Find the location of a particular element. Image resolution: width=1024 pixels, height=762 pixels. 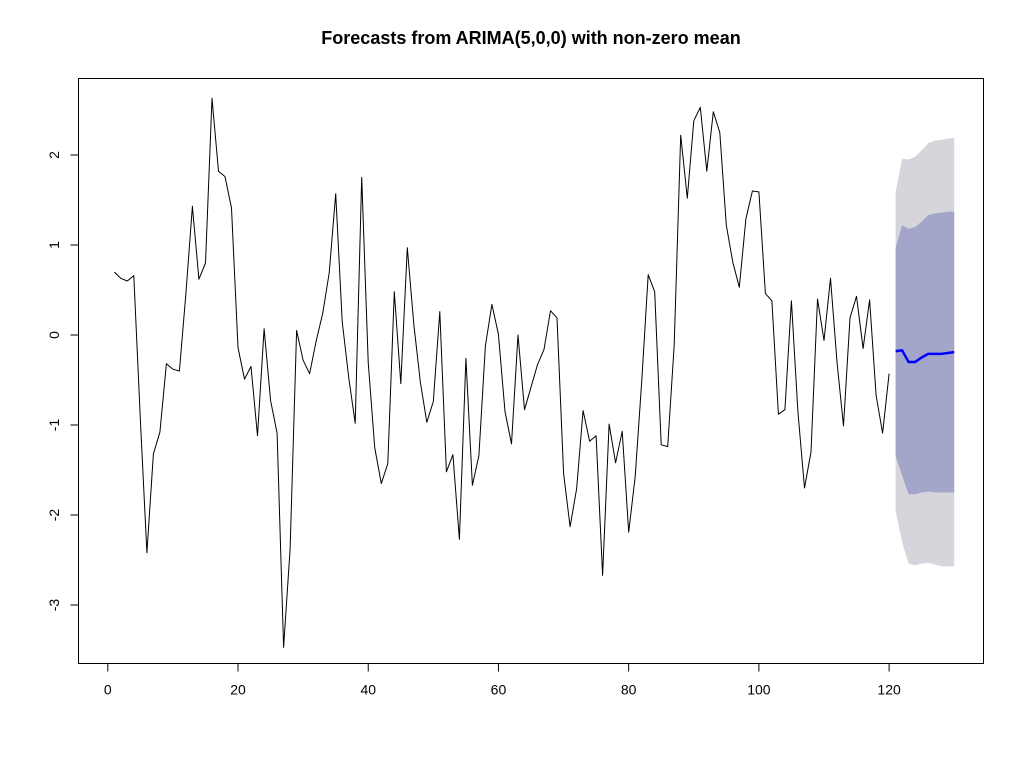

y-tick-label: -2 is located at coordinates (54, 515).